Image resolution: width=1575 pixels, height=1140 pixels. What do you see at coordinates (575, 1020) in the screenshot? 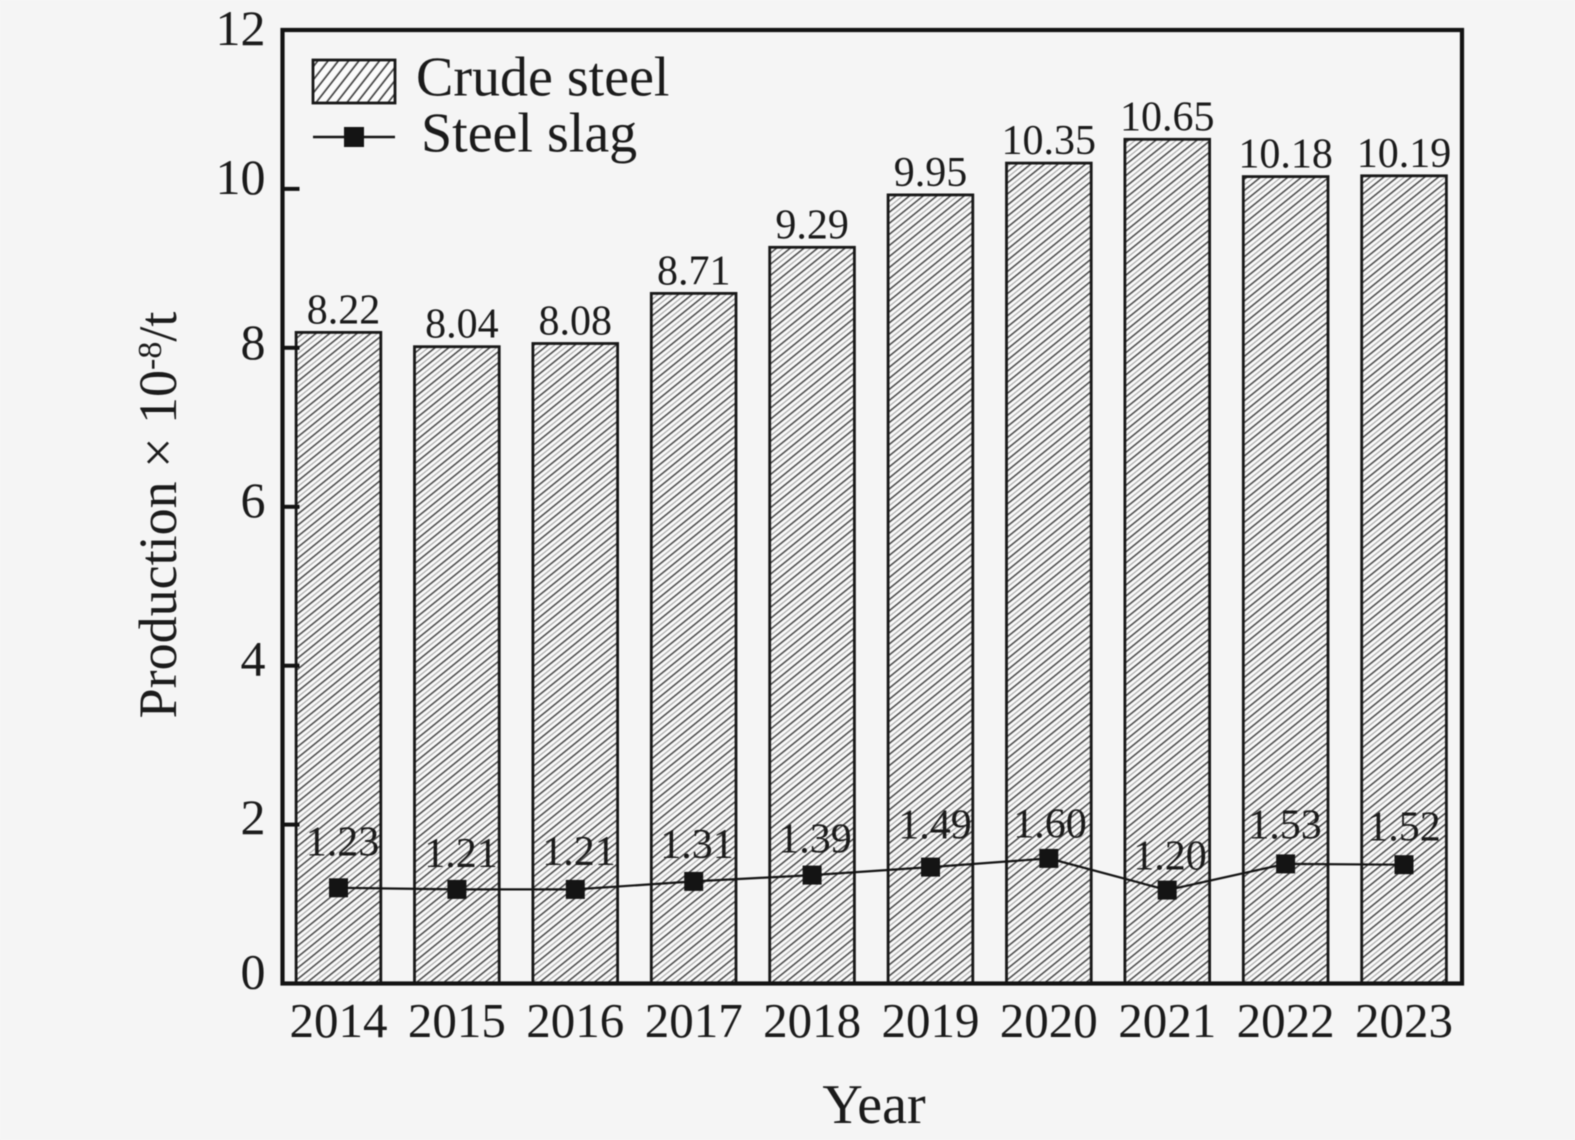
I see `svg-text: 2016` at bounding box center [575, 1020].